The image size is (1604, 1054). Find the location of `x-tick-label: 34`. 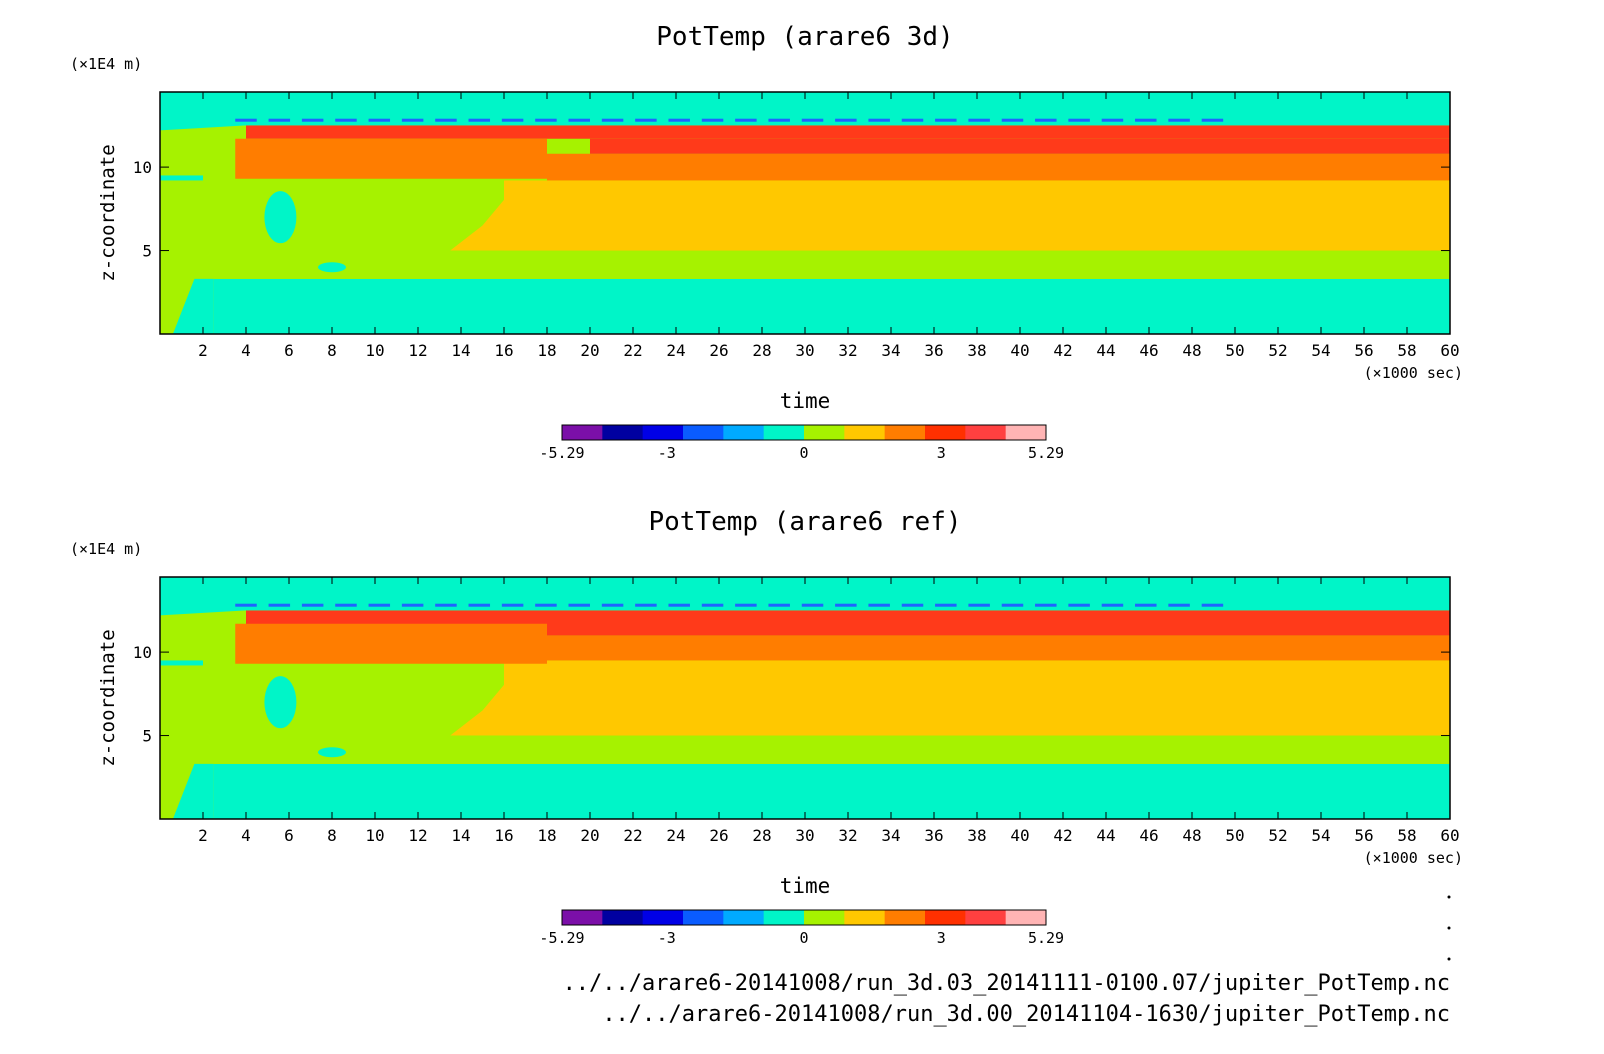

x-tick-label: 34 is located at coordinates (890, 350).